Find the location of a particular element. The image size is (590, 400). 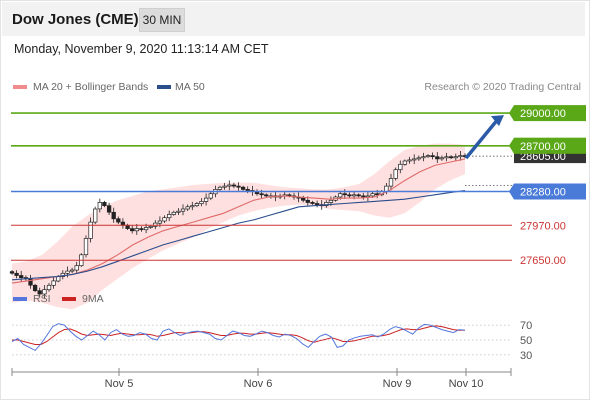

ma50-legend-swatch is located at coordinates (164, 87).